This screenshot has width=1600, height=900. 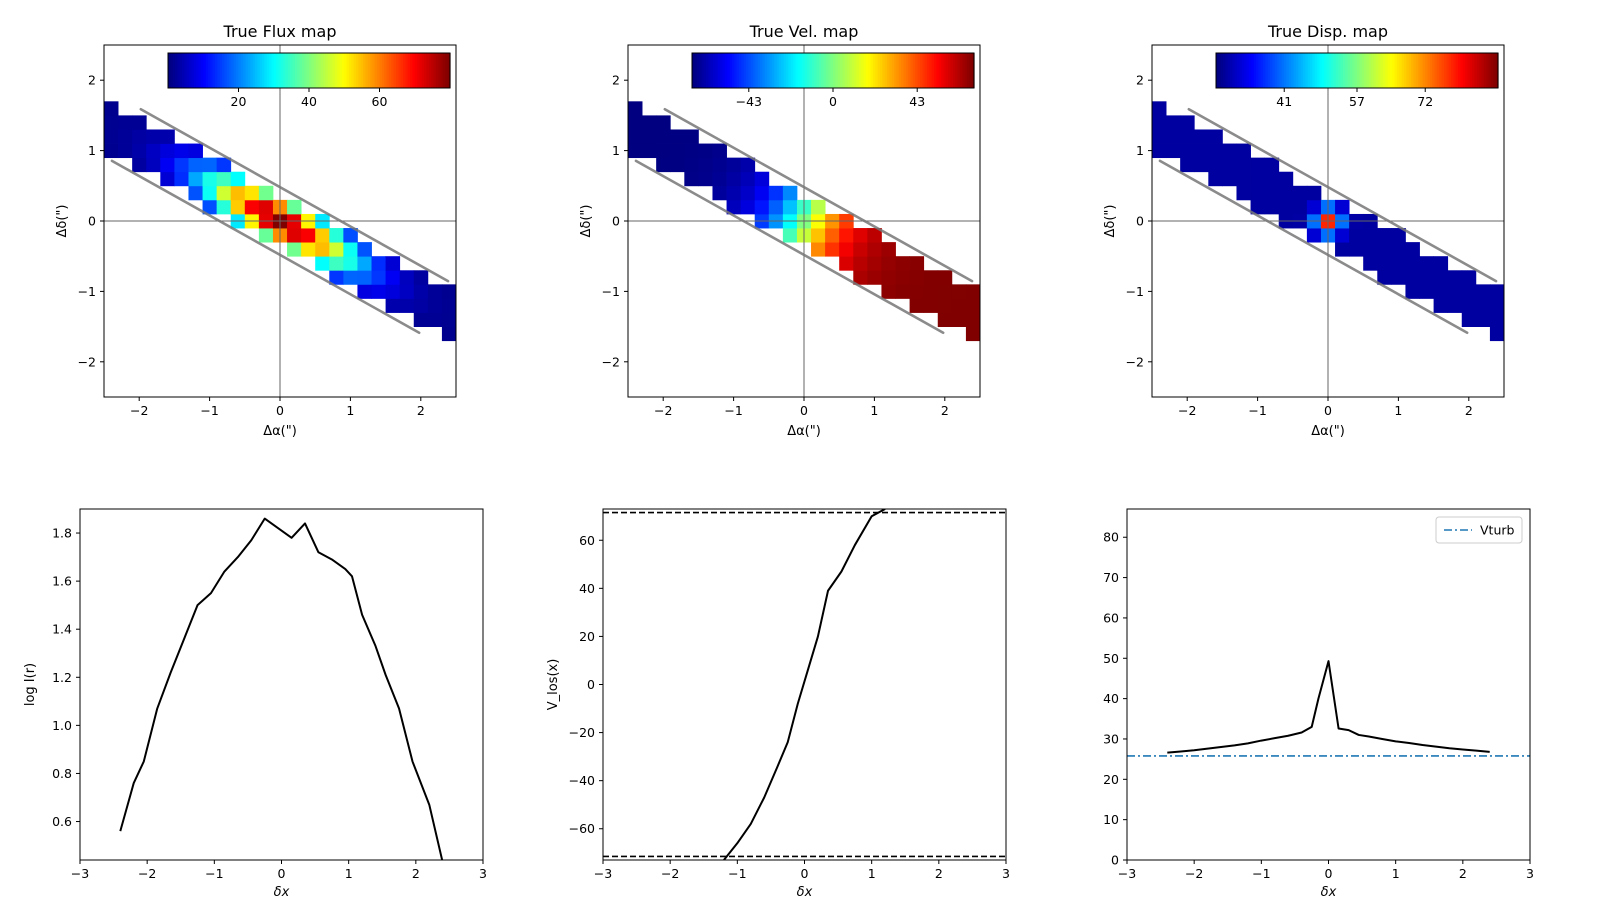 I want to click on colorbar-tick-label: 57, so click(x=1357, y=101).